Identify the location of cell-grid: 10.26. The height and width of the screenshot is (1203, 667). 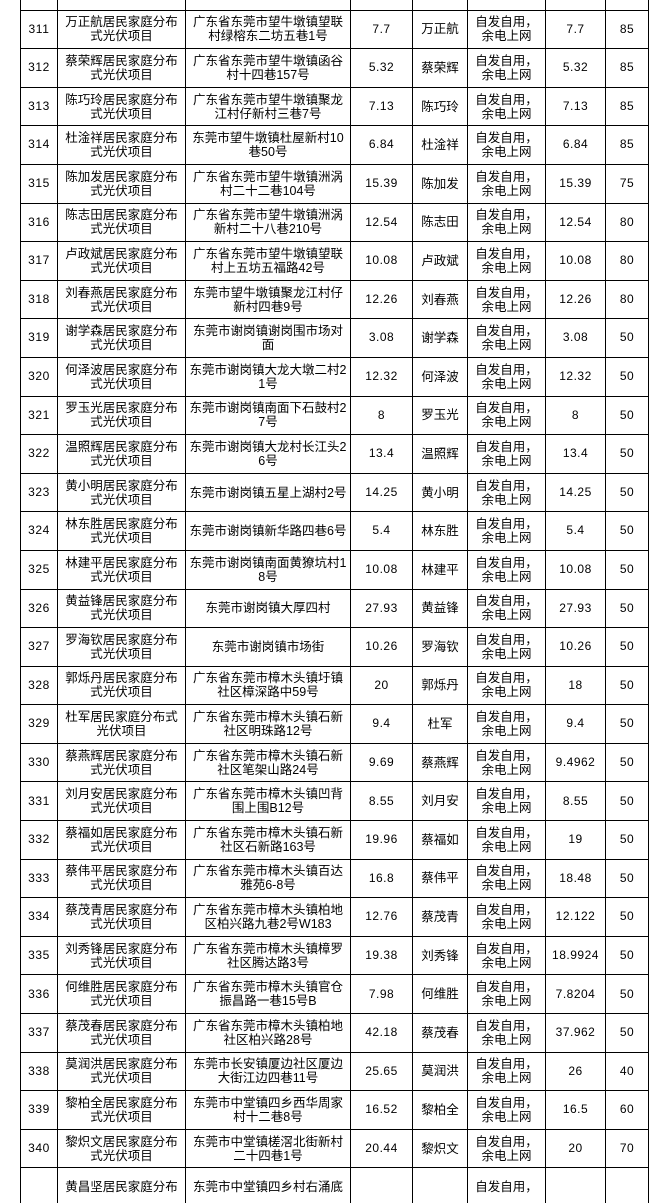
(575, 647).